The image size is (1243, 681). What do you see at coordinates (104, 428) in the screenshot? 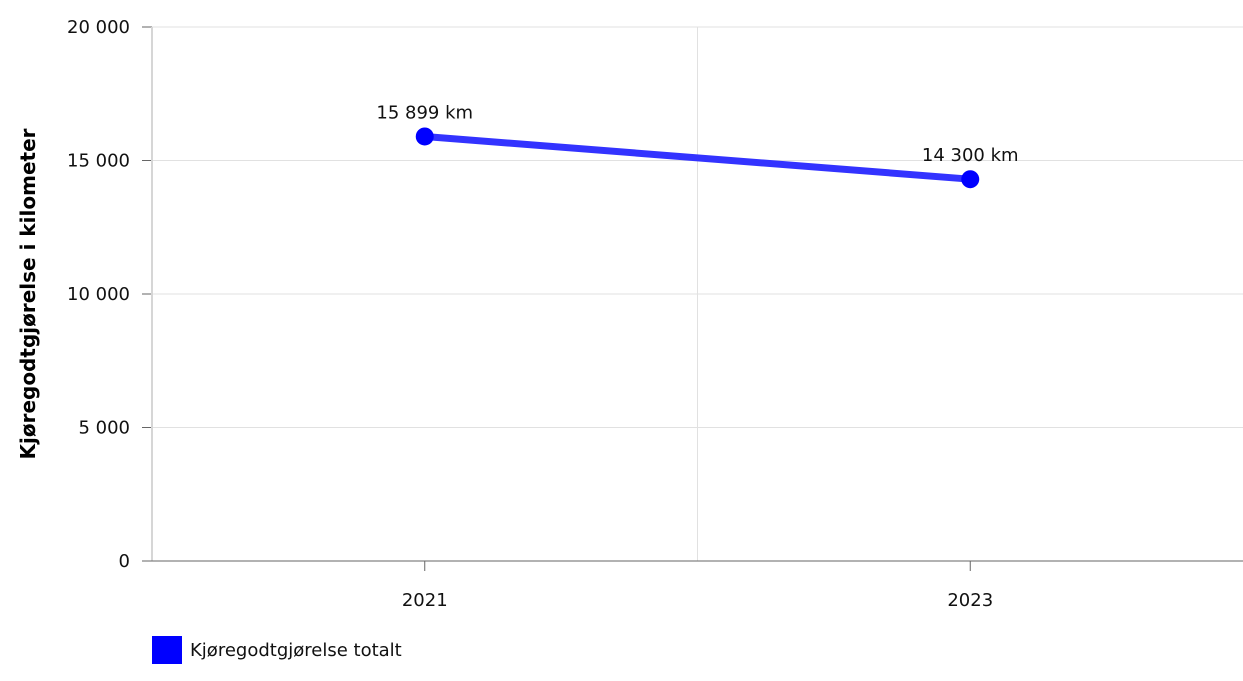
I see `y-tick-label: 5 000` at bounding box center [104, 428].